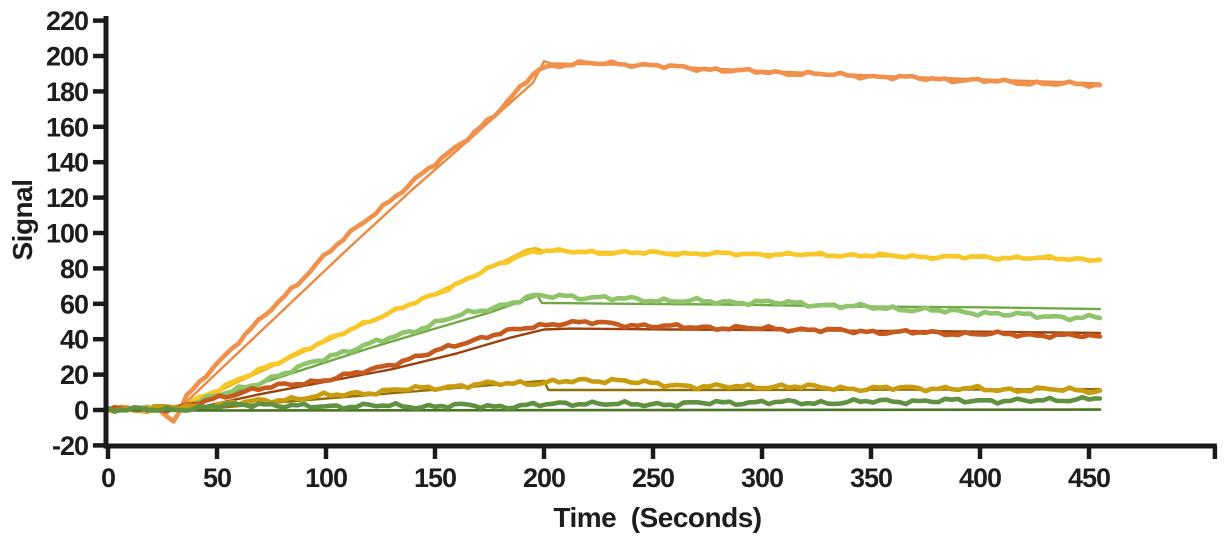  Describe the element at coordinates (81, 411) in the screenshot. I see `y-tick-label: 0` at that location.